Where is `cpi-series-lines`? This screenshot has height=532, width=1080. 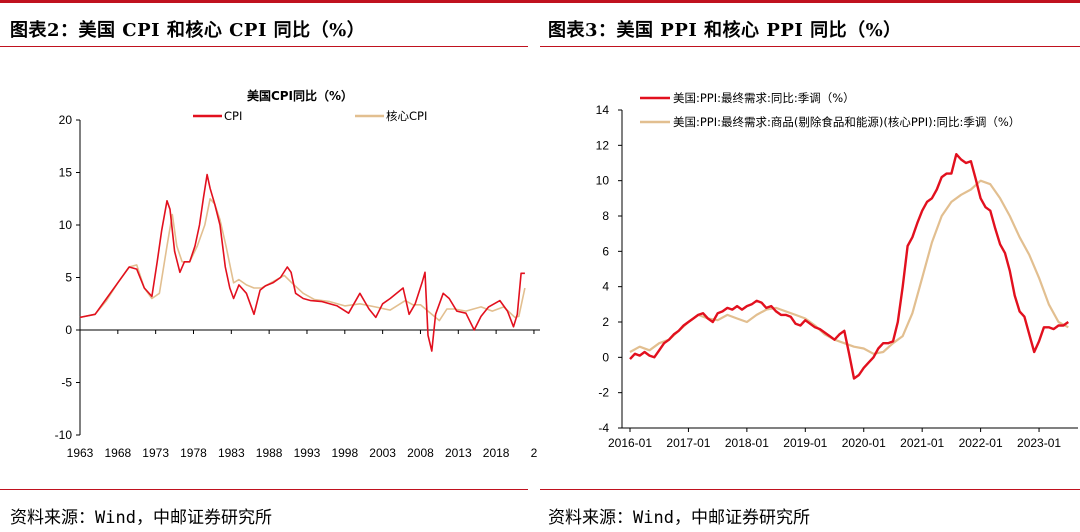
cpi-series-lines is located at coordinates (302, 262).